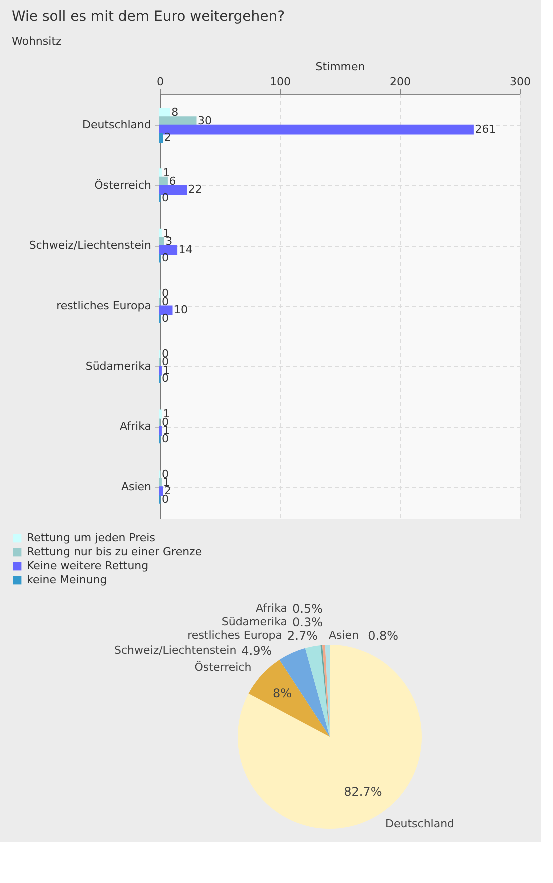 The image size is (553, 883). What do you see at coordinates (160, 82) in the screenshot?
I see `x-tick-label: 0` at bounding box center [160, 82].